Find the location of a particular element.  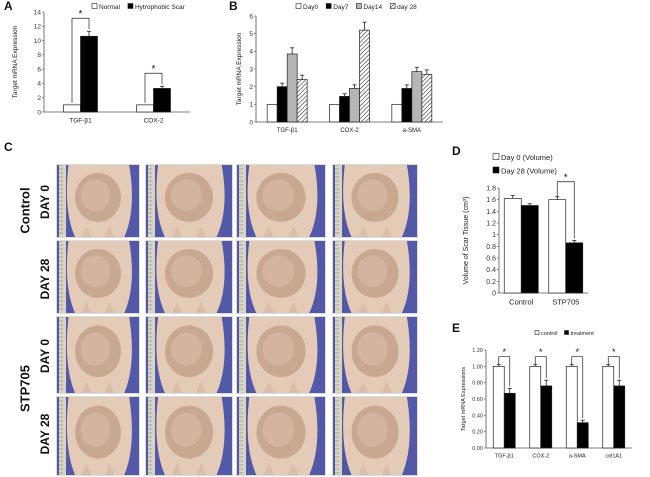

panel-label-e: E is located at coordinates (456, 328).